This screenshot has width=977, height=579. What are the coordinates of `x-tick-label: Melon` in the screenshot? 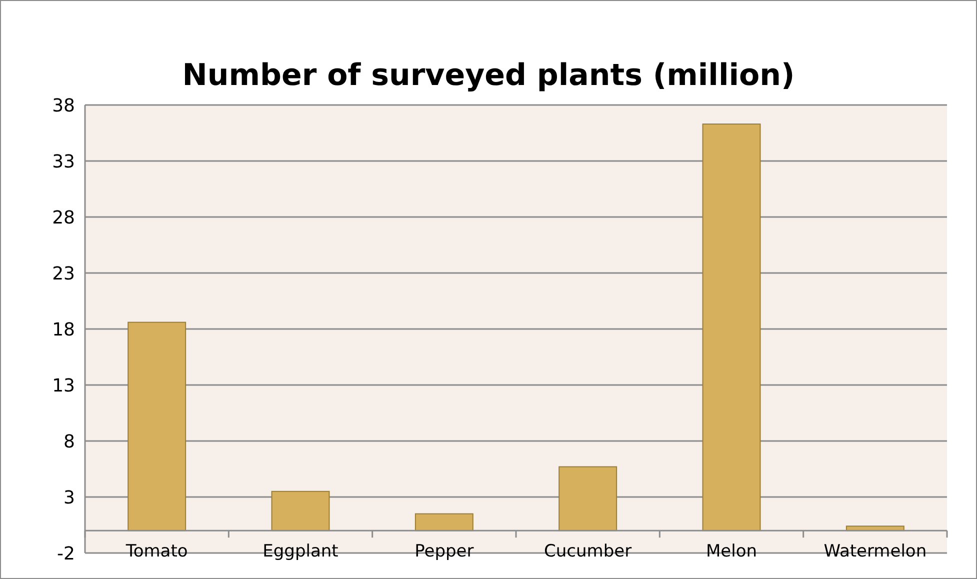 It's located at (732, 552).